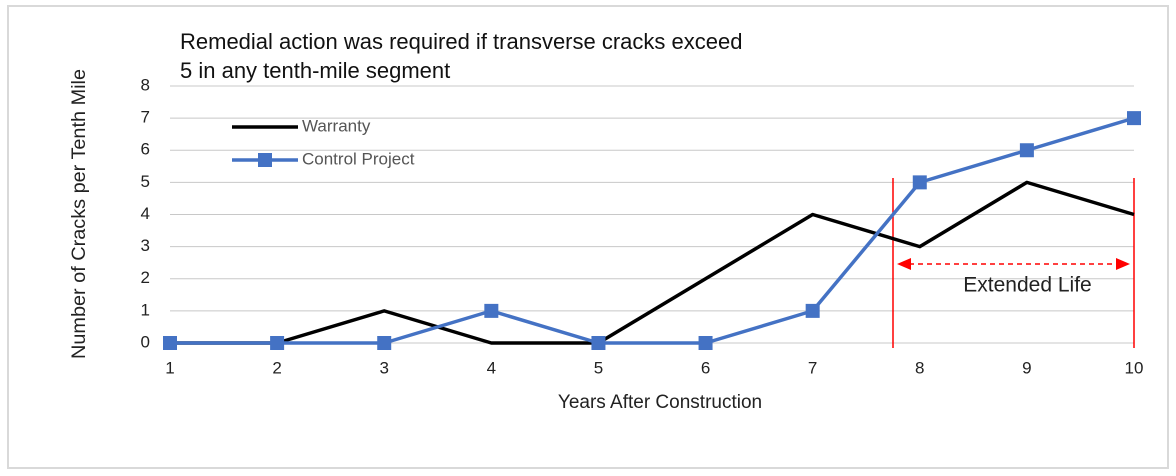 The height and width of the screenshot is (476, 1176). Describe the element at coordinates (315, 70) in the screenshot. I see `chart-title: 5 in any tenth-mile segment` at that location.